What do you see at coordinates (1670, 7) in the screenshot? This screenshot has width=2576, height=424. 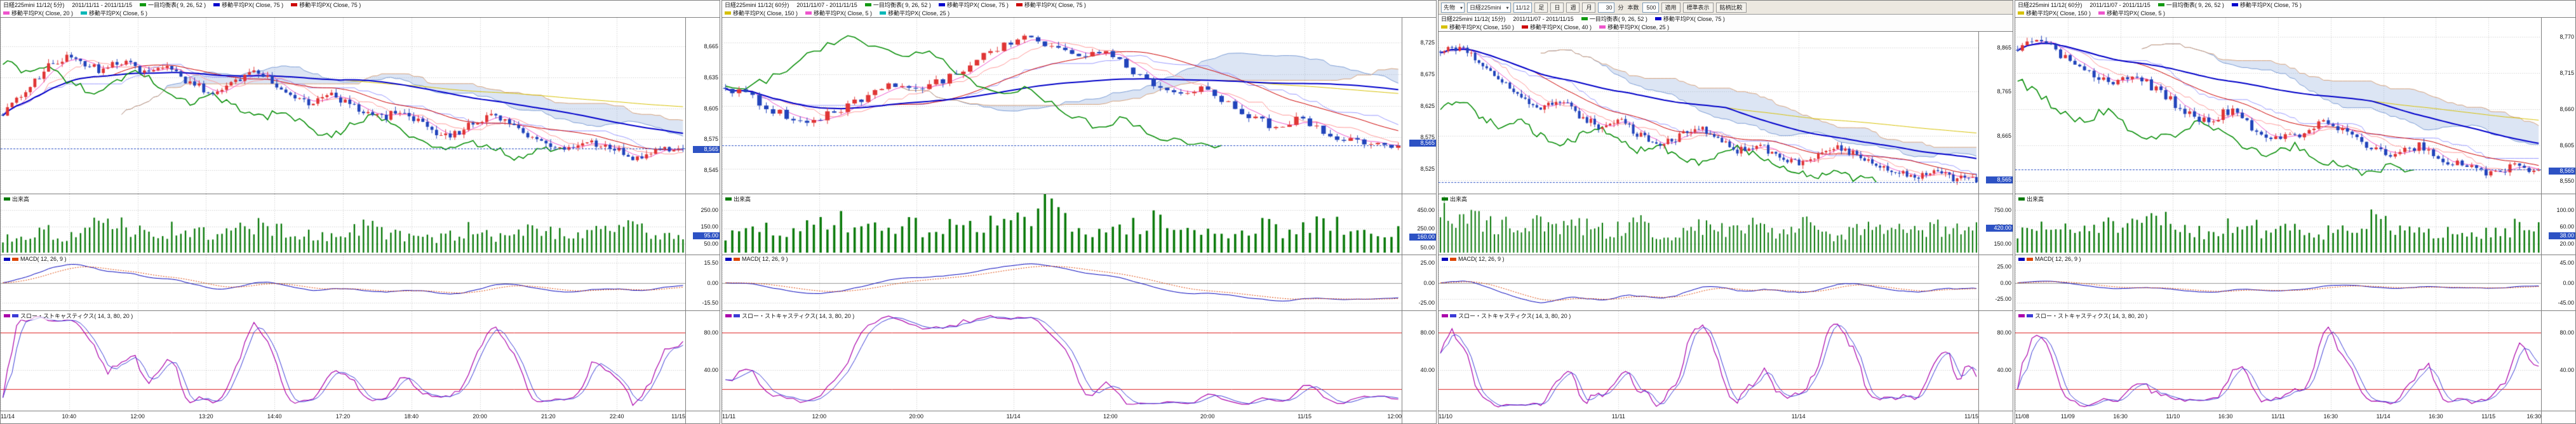 I see `apply-button: 適用` at bounding box center [1670, 7].